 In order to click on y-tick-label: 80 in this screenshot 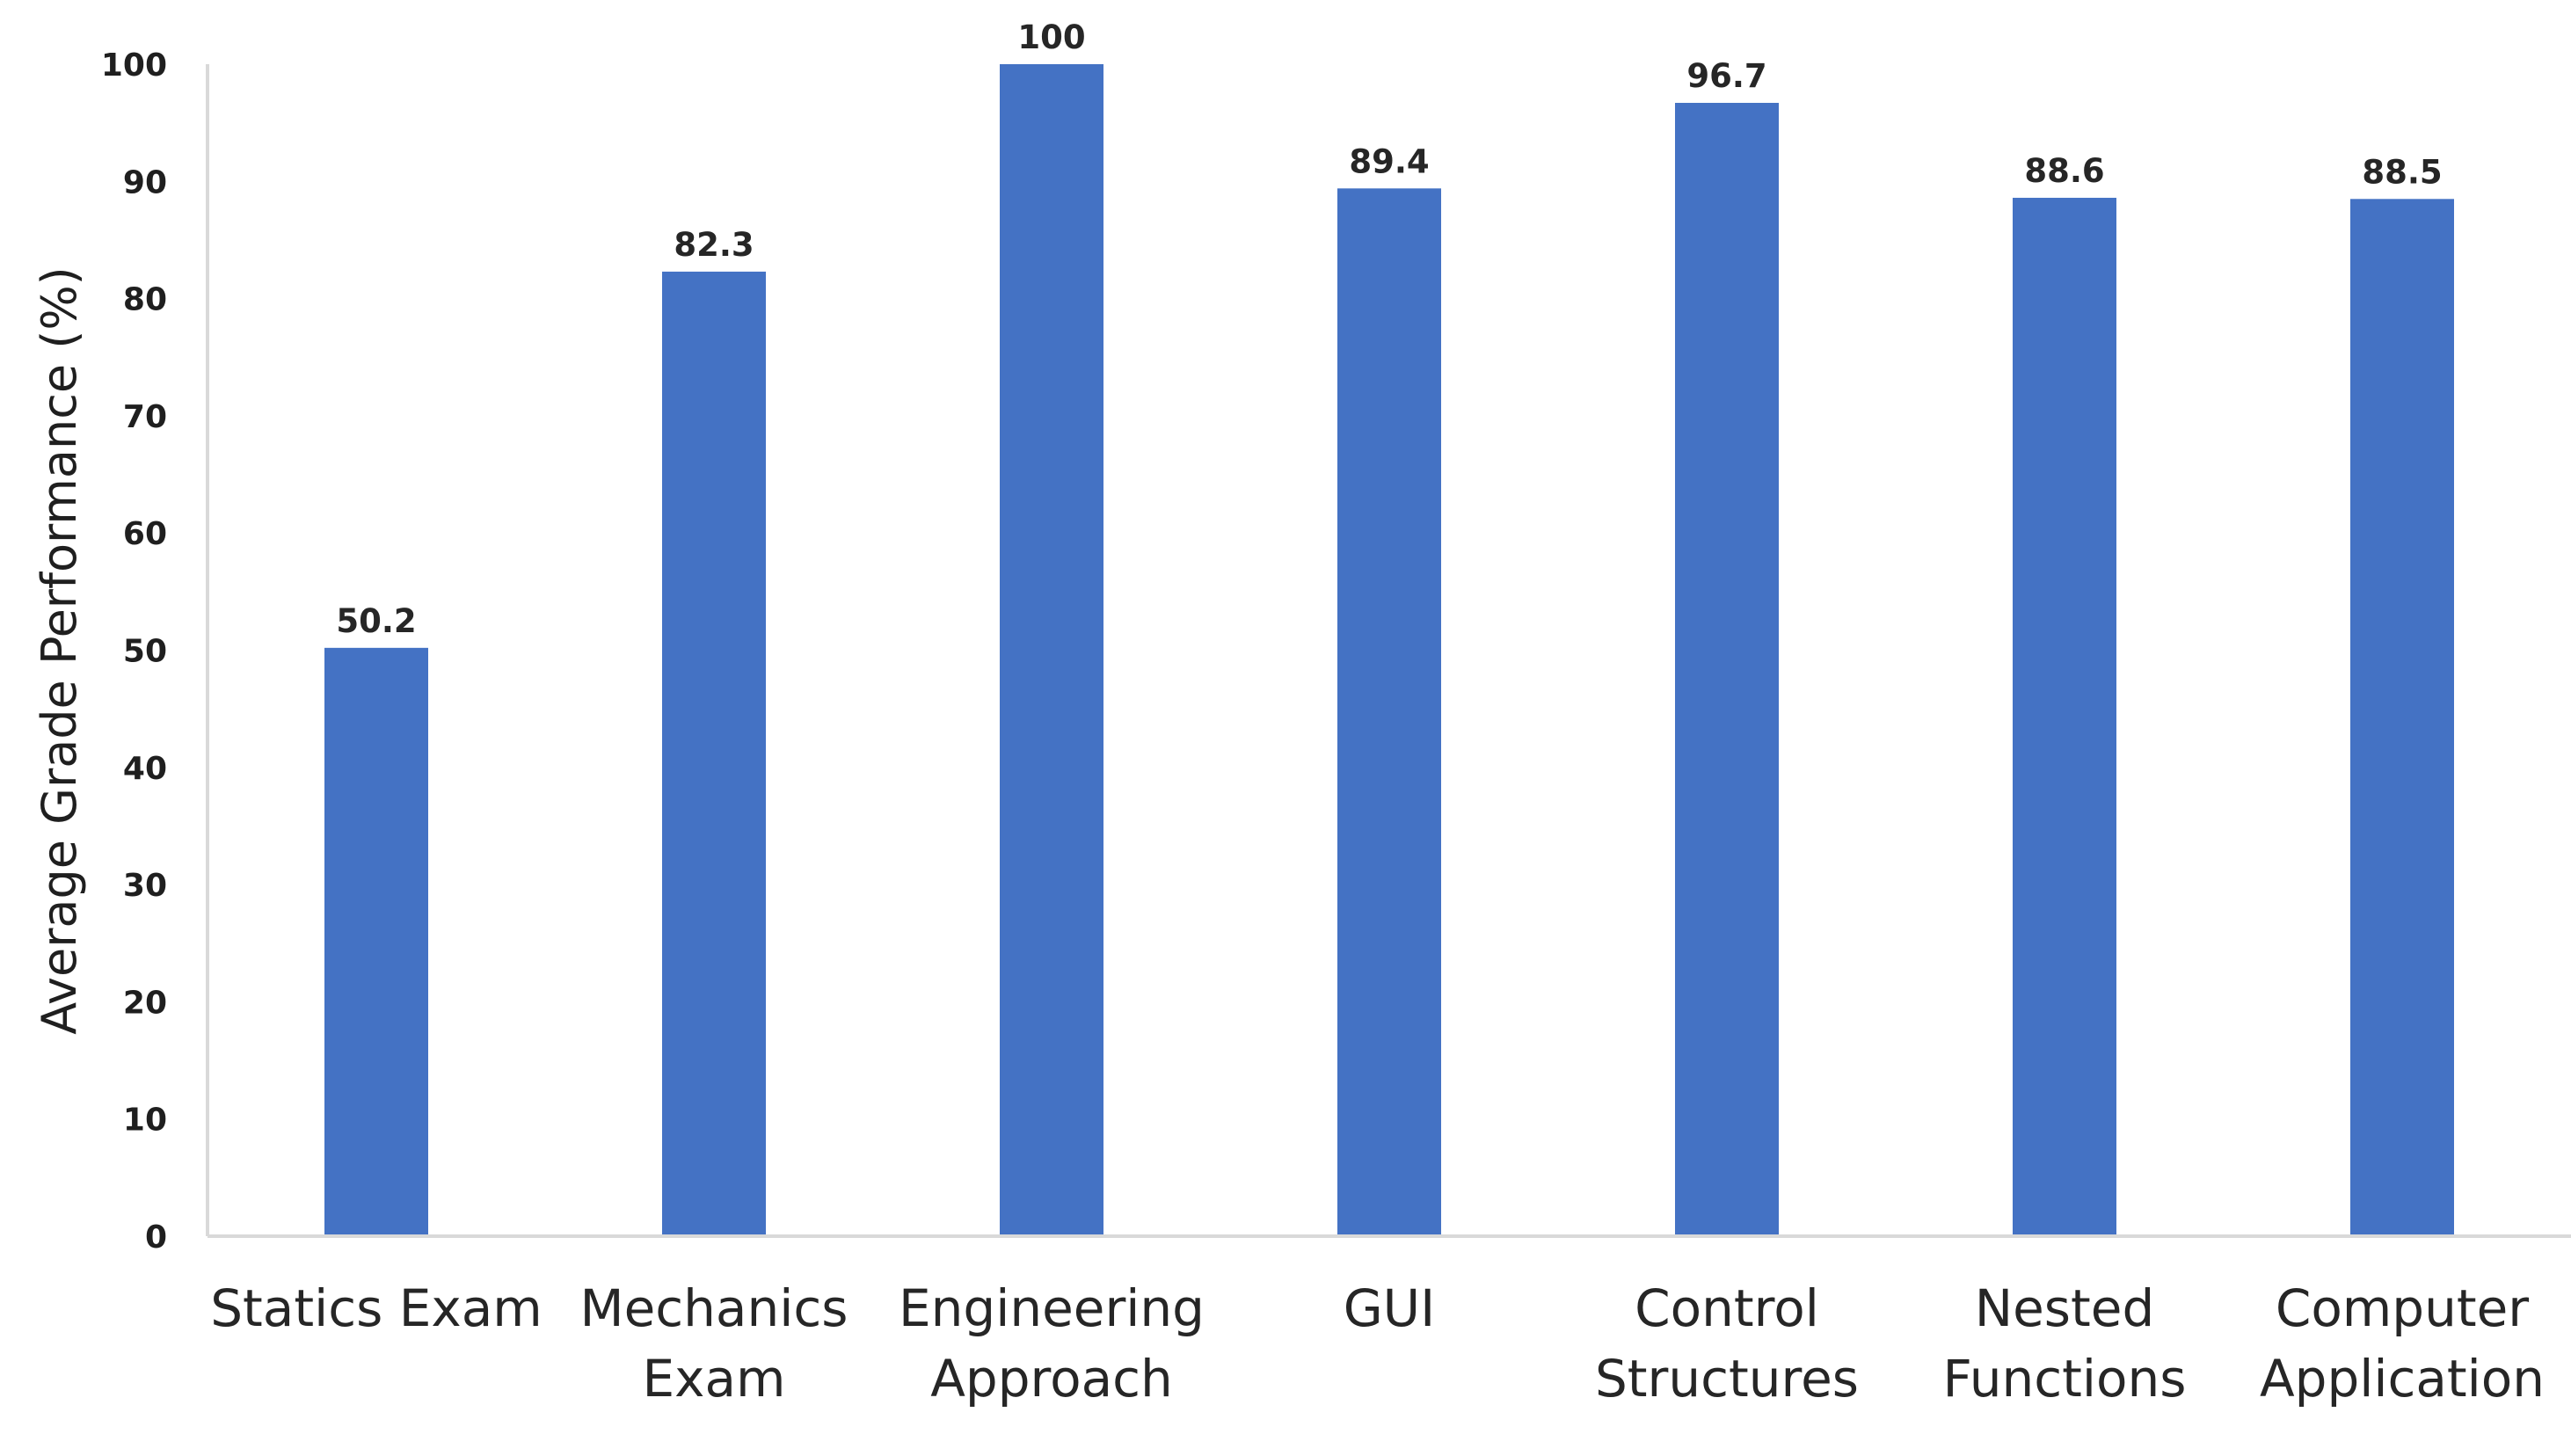, I will do `click(145, 300)`.